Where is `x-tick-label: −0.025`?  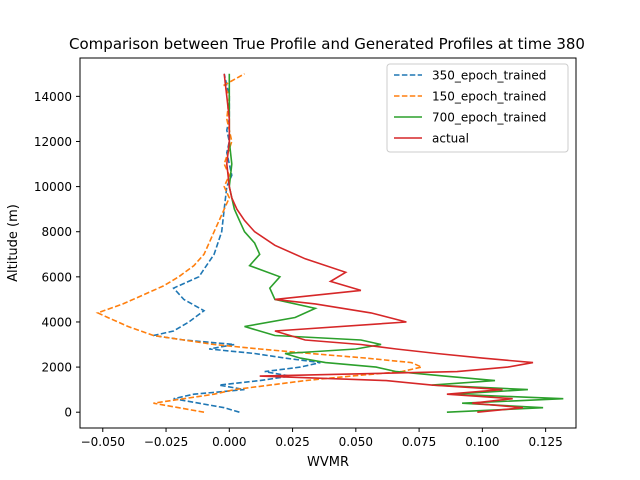 x-tick-label: −0.025 is located at coordinates (166, 442).